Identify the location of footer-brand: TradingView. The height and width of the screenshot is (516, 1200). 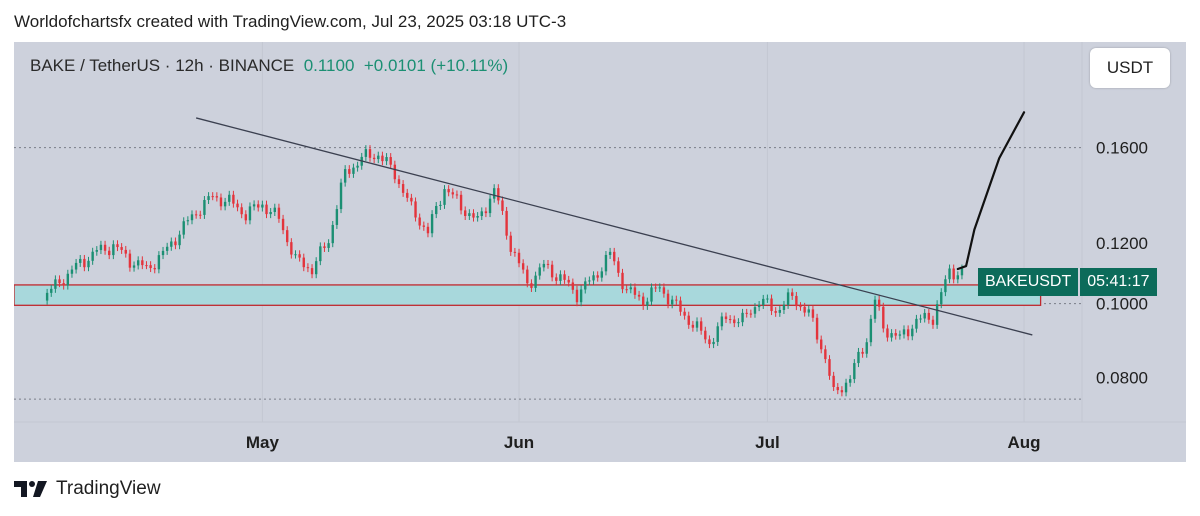
(108, 488).